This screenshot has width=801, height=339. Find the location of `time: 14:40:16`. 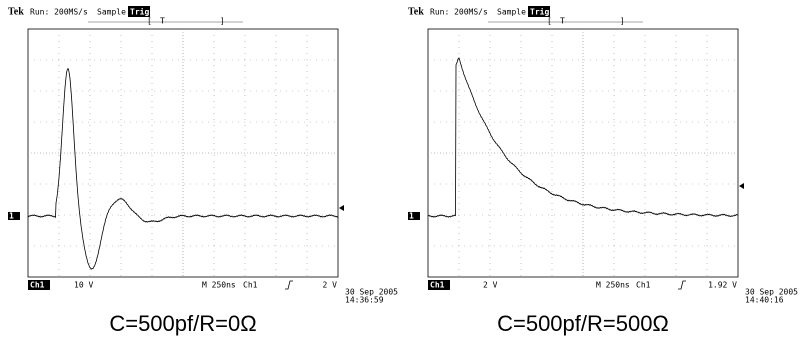

time: 14:40:16 is located at coordinates (764, 300).